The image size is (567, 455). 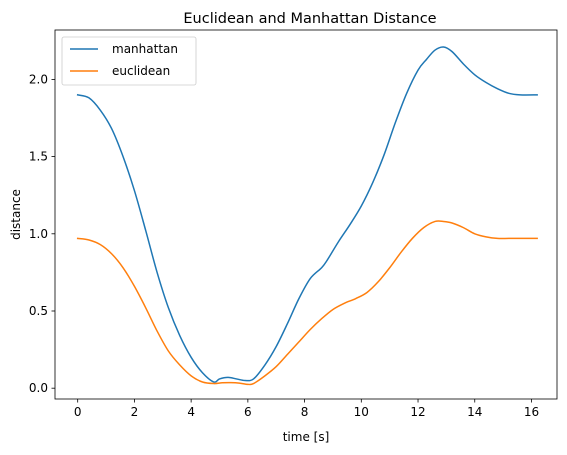 What do you see at coordinates (361, 412) in the screenshot?
I see `x-tick-label: 10` at bounding box center [361, 412].